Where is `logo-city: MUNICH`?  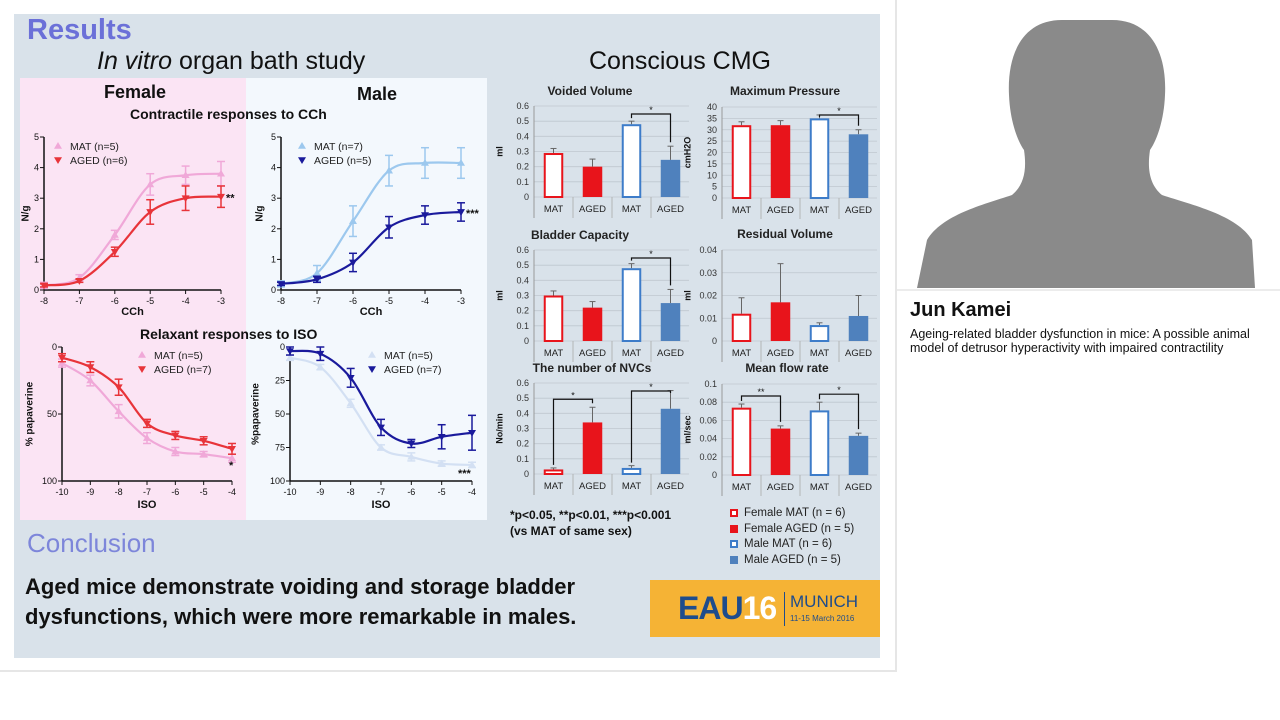
logo-city: MUNICH is located at coordinates (824, 601).